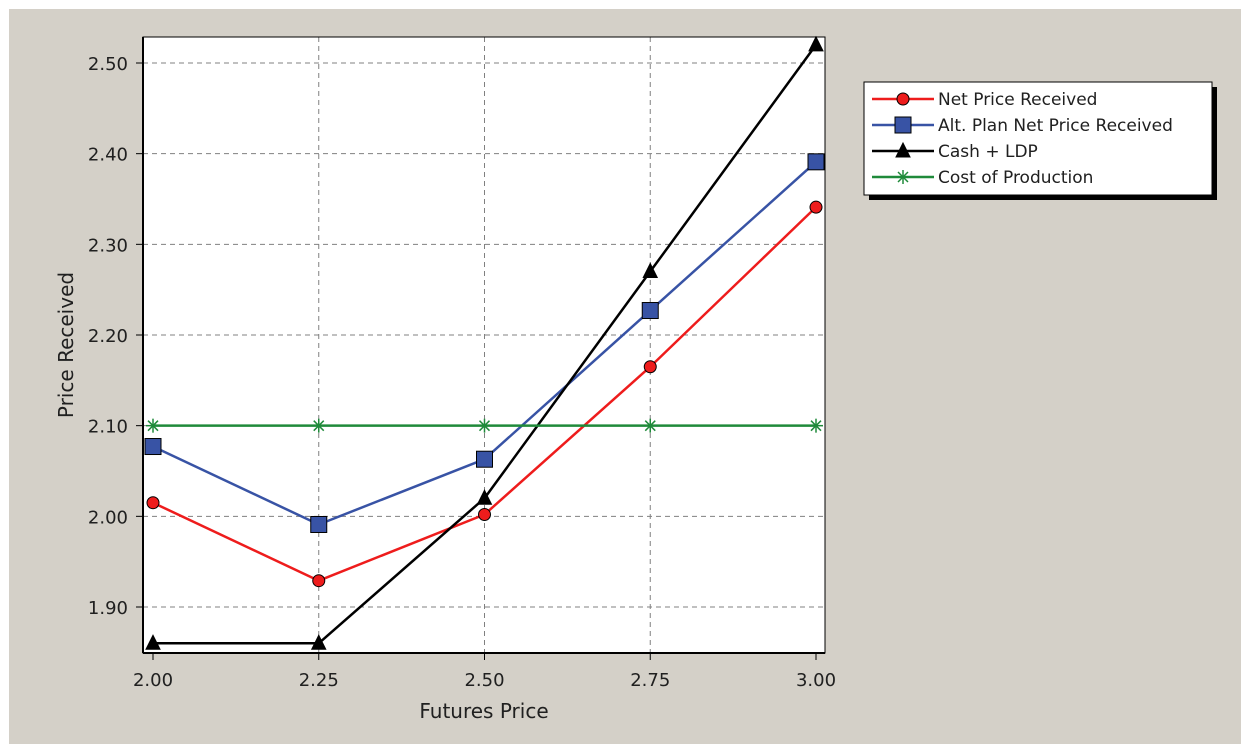  What do you see at coordinates (988, 152) in the screenshot?
I see `legend-label: Cash + LDP` at bounding box center [988, 152].